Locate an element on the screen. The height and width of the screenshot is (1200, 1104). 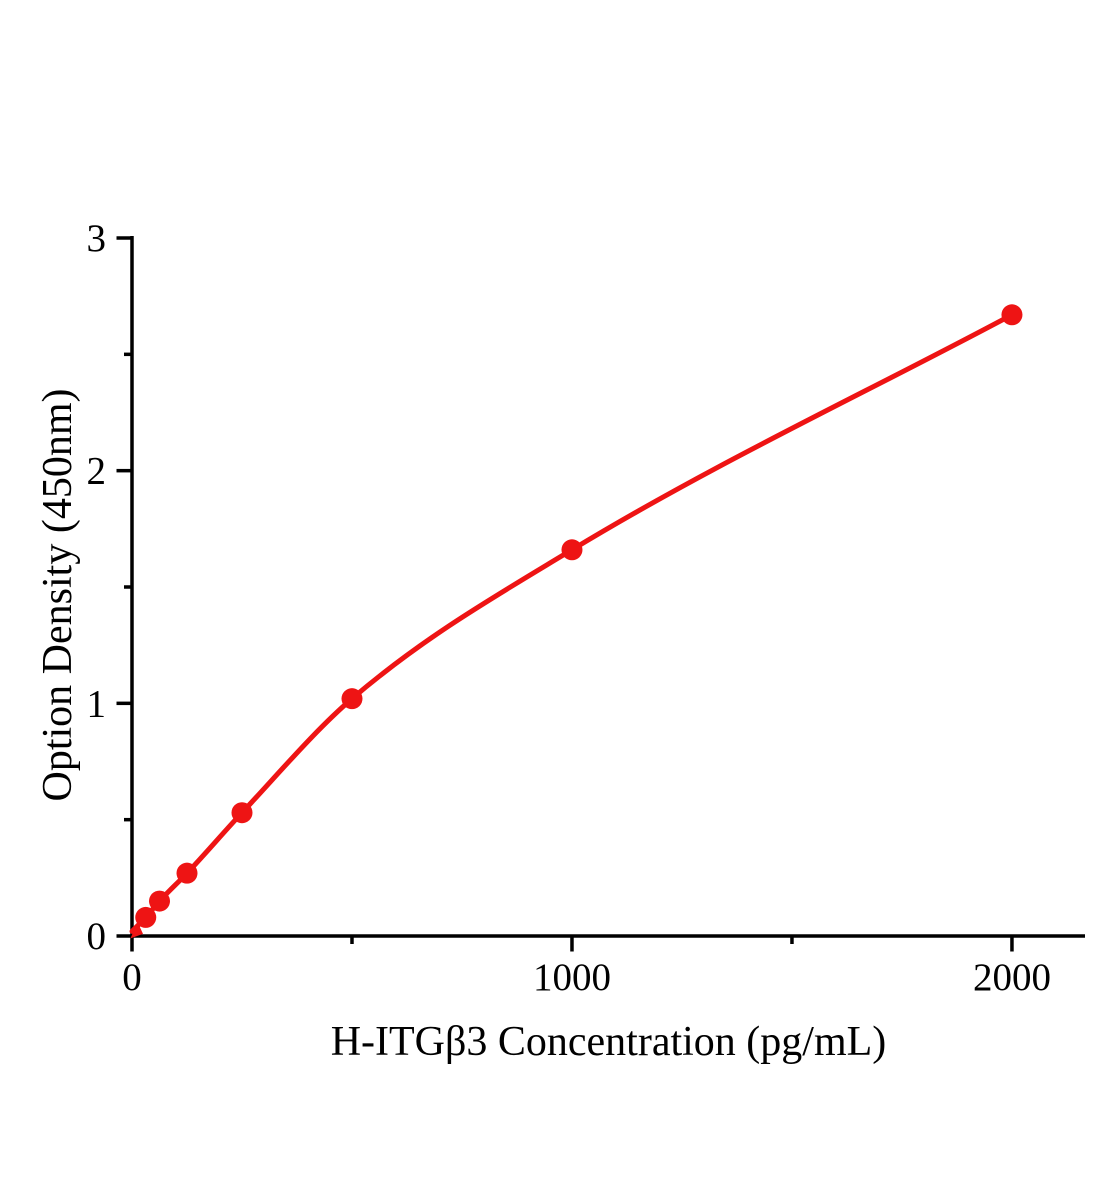
x-tick-label: 2000 is located at coordinates (1012, 977).